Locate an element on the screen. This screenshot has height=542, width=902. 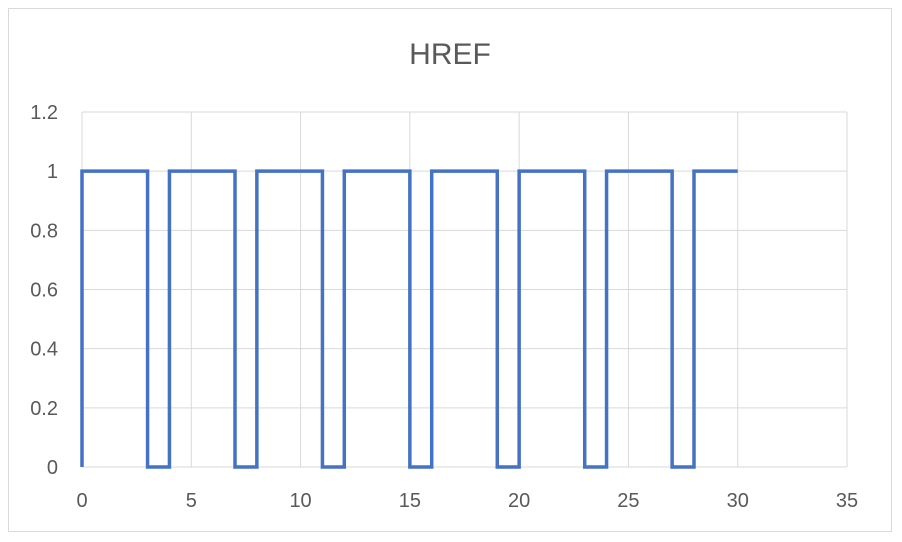
y-tick-label: 0.8 is located at coordinates (44, 231).